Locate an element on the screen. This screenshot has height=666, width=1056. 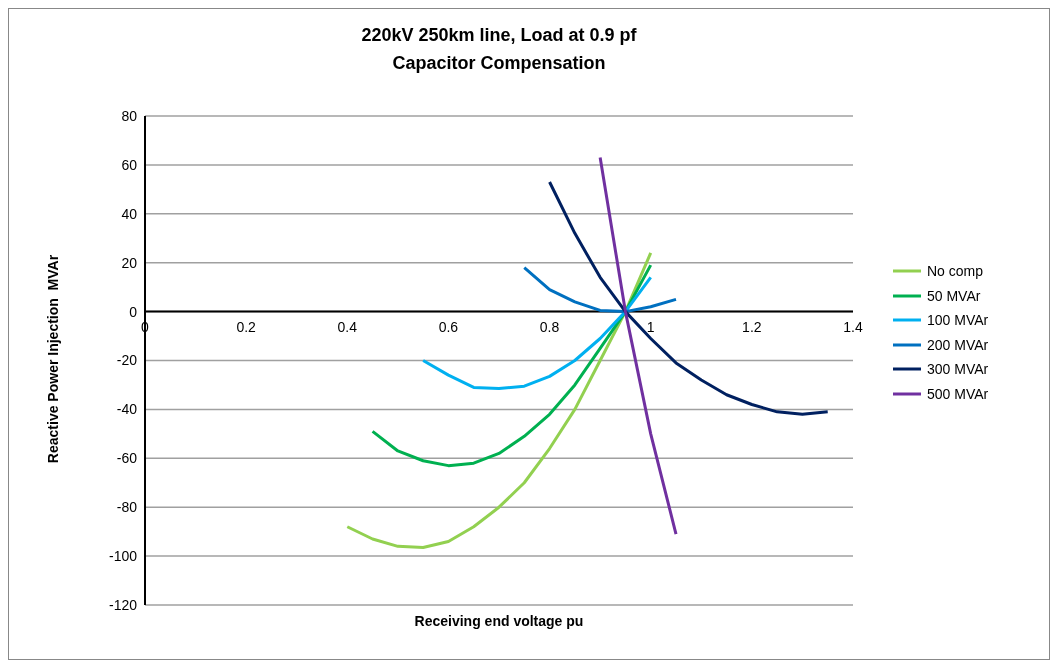
legend-label: 50 MVAr is located at coordinates (954, 296).